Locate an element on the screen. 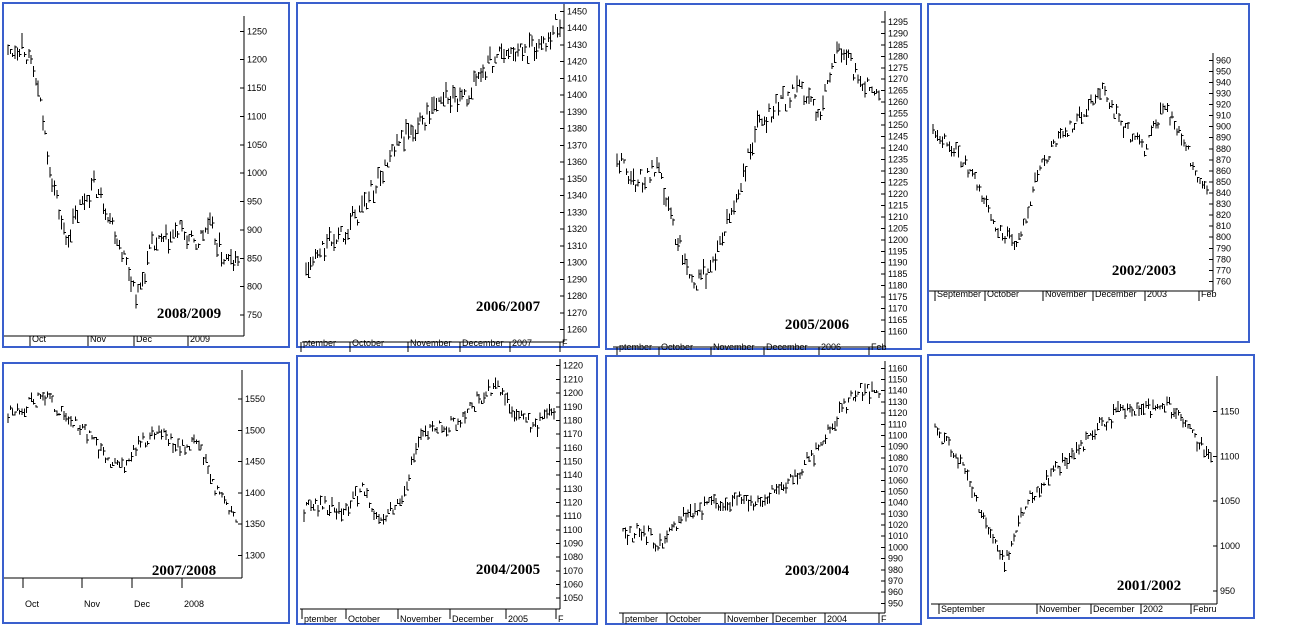 This screenshot has width=1290, height=627. y-tick-label: 1180 is located at coordinates (897, 286).